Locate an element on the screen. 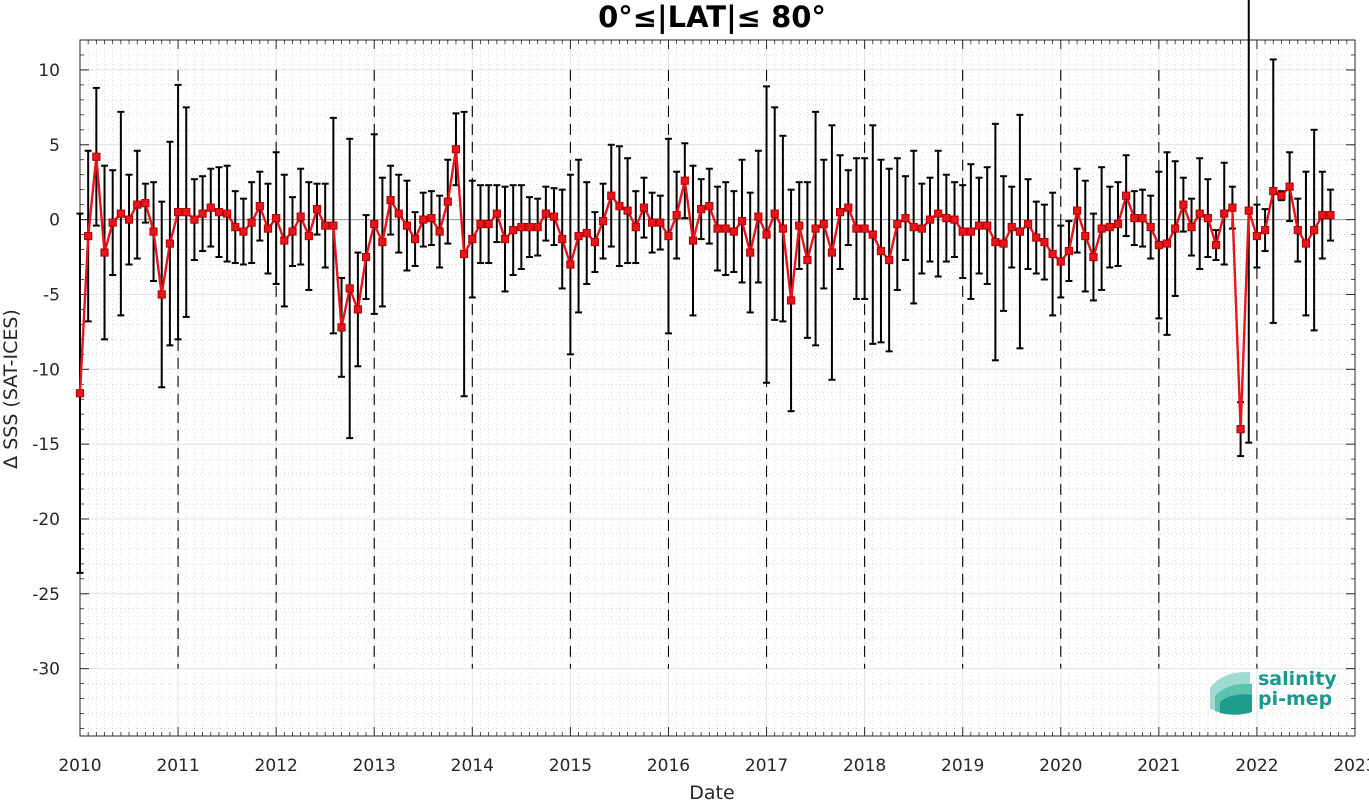 This screenshot has width=1369, height=801. x-tick-label: 2019 is located at coordinates (962, 766).